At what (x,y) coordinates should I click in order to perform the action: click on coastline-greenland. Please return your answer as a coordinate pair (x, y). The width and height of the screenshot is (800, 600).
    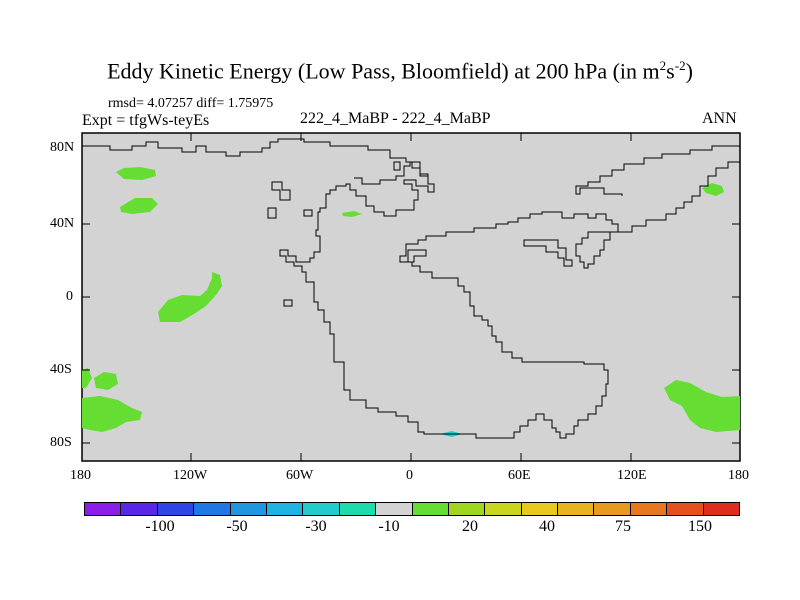
    Looking at the image, I should click on (391, 173).